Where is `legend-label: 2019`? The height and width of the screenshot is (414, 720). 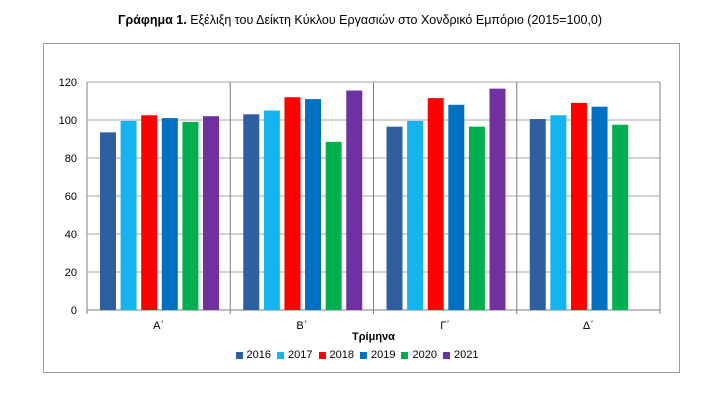 legend-label: 2019 is located at coordinates (383, 355).